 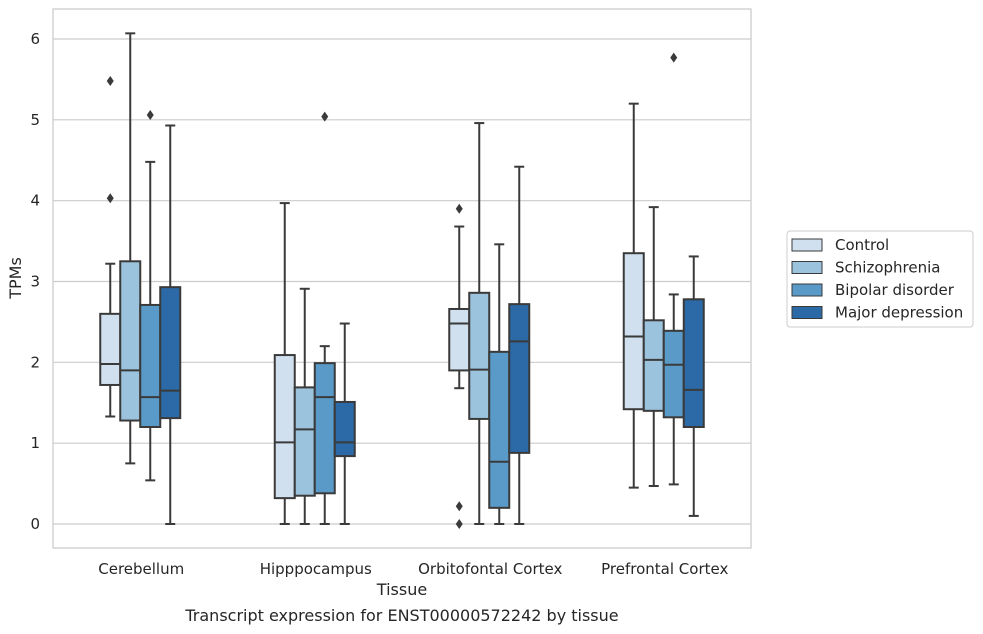 What do you see at coordinates (35, 39) in the screenshot?
I see `y-tick-label: 6` at bounding box center [35, 39].